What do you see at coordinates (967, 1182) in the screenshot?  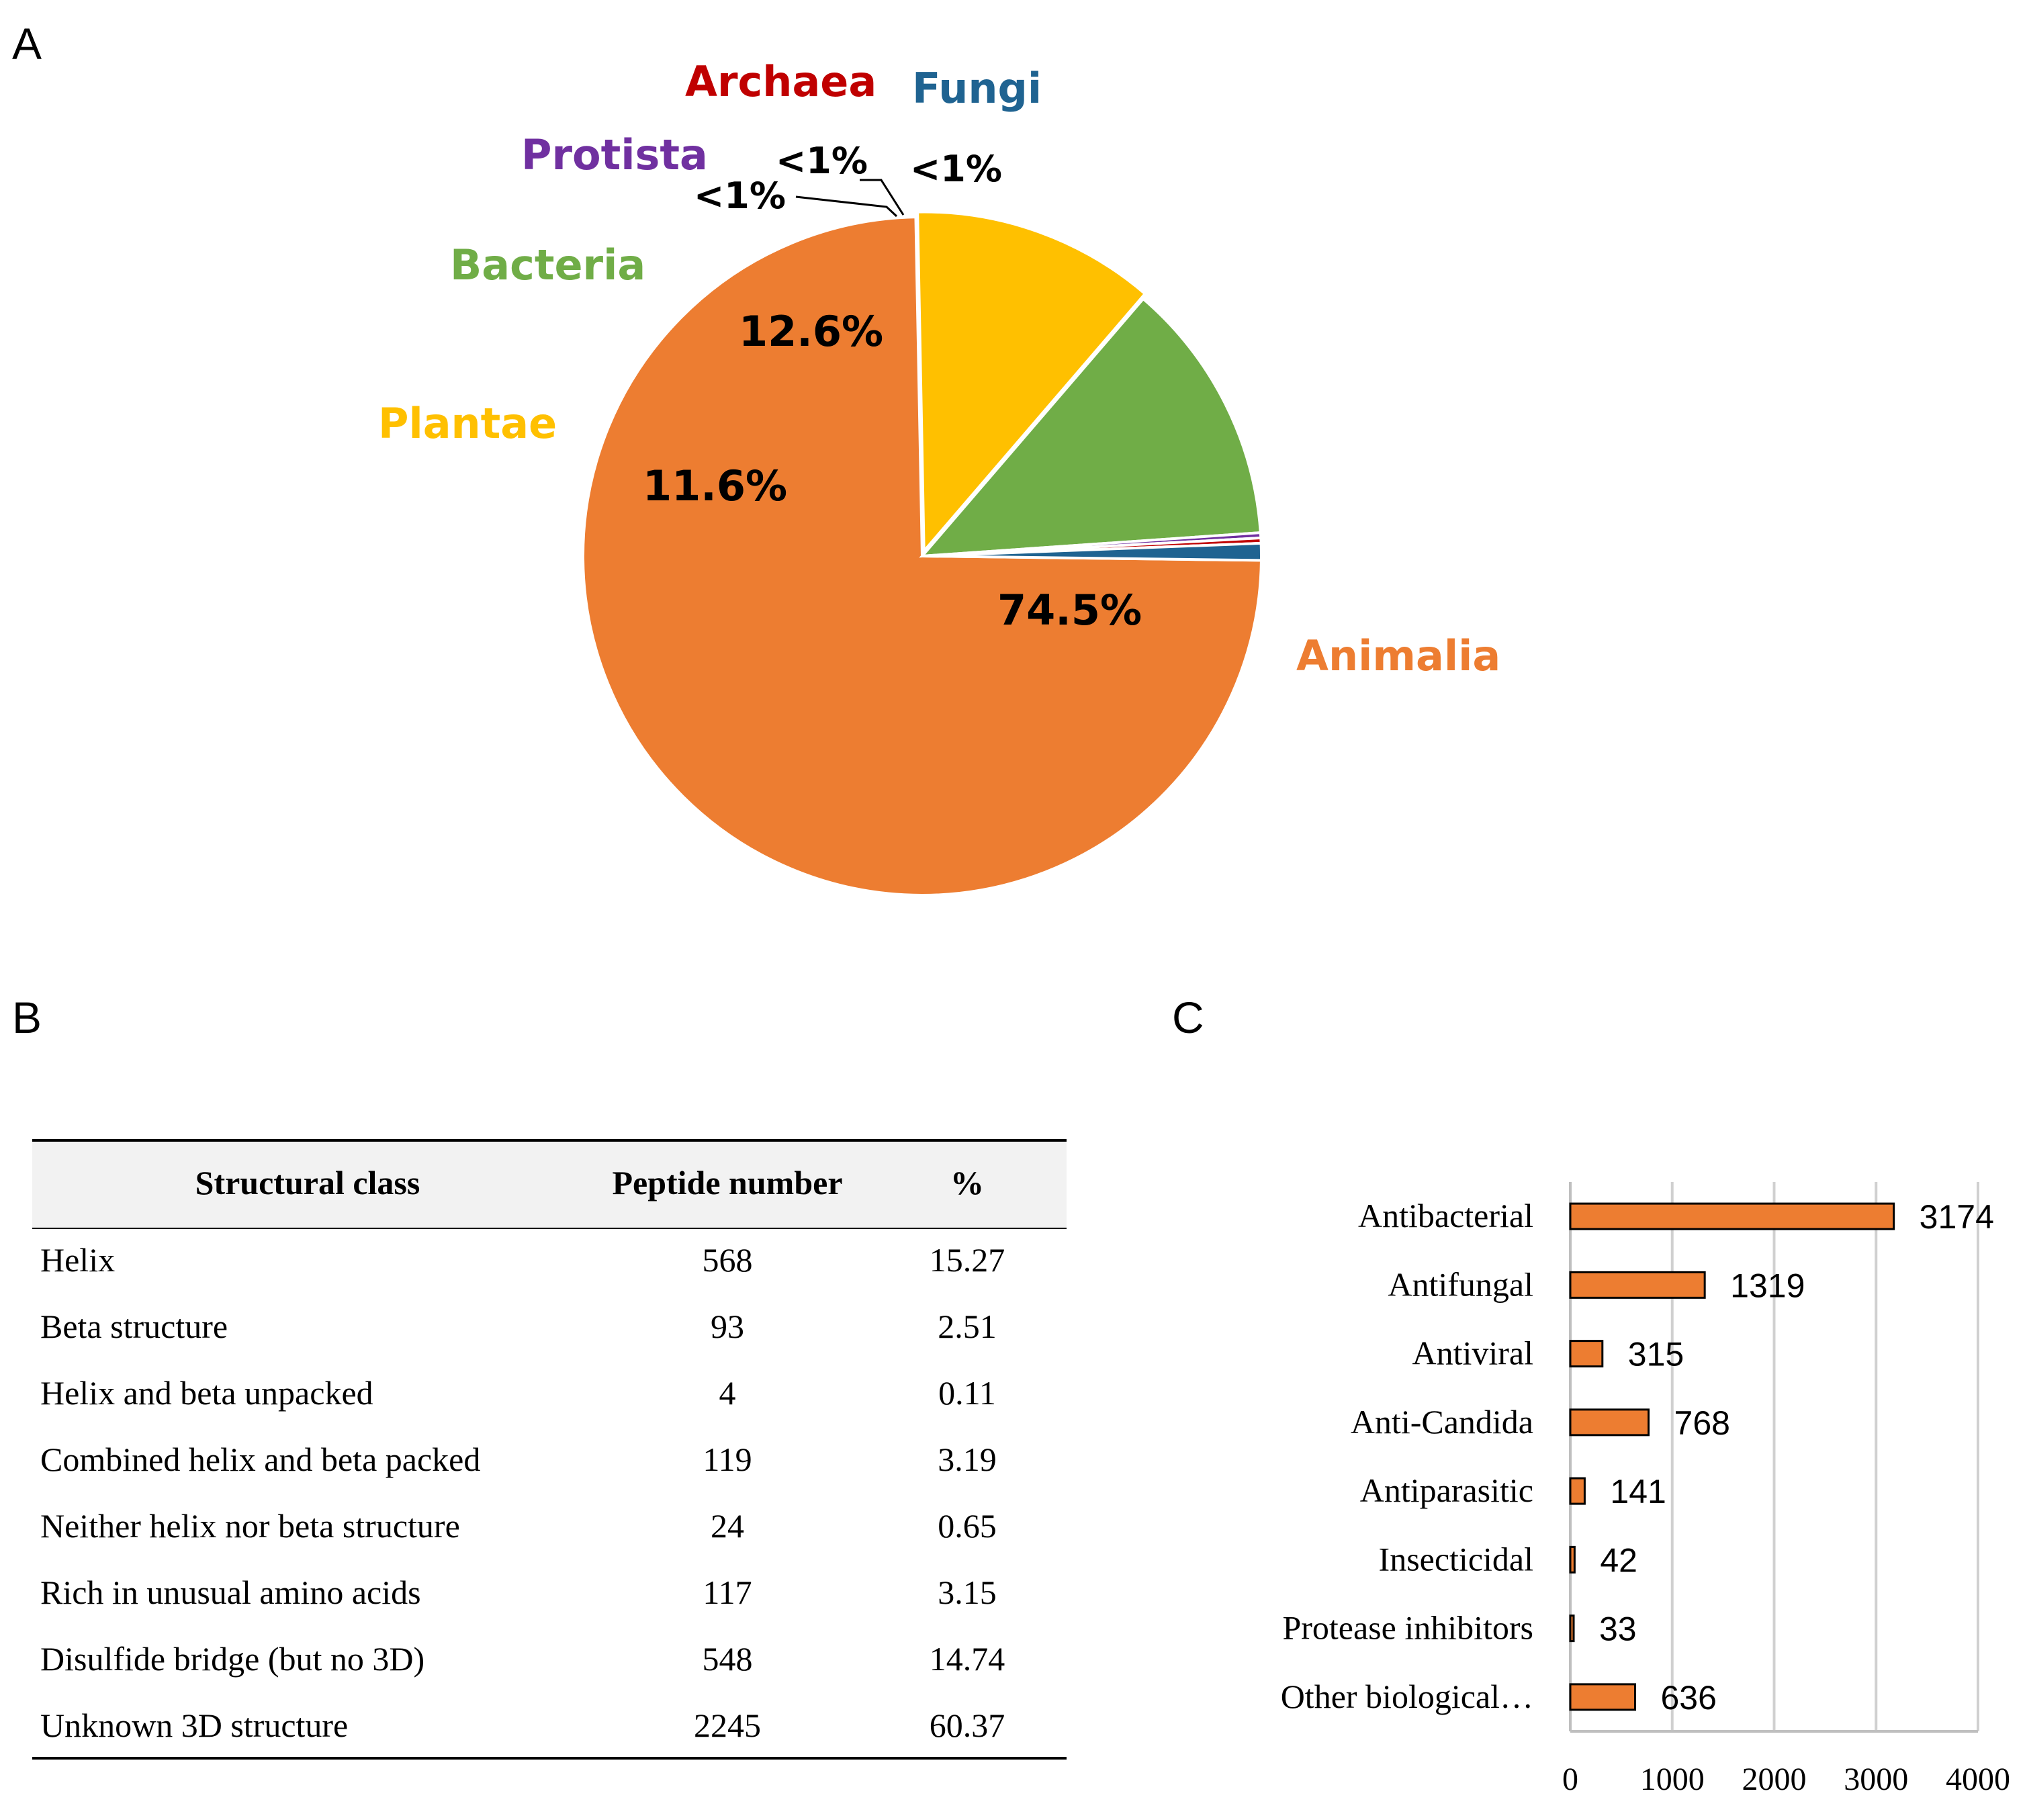 I see `table-header-percent: %` at bounding box center [967, 1182].